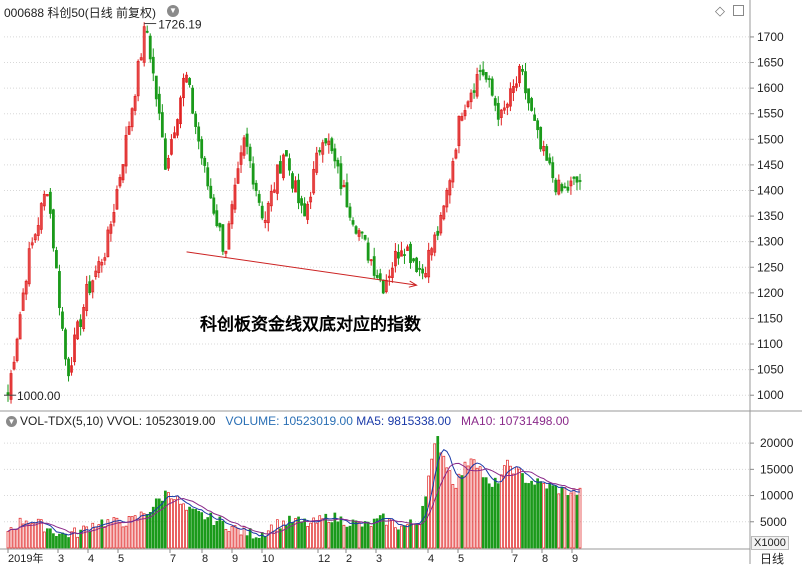 The width and height of the screenshot is (802, 567). I want to click on volume-dropdown-icon: ▼, so click(11, 421).